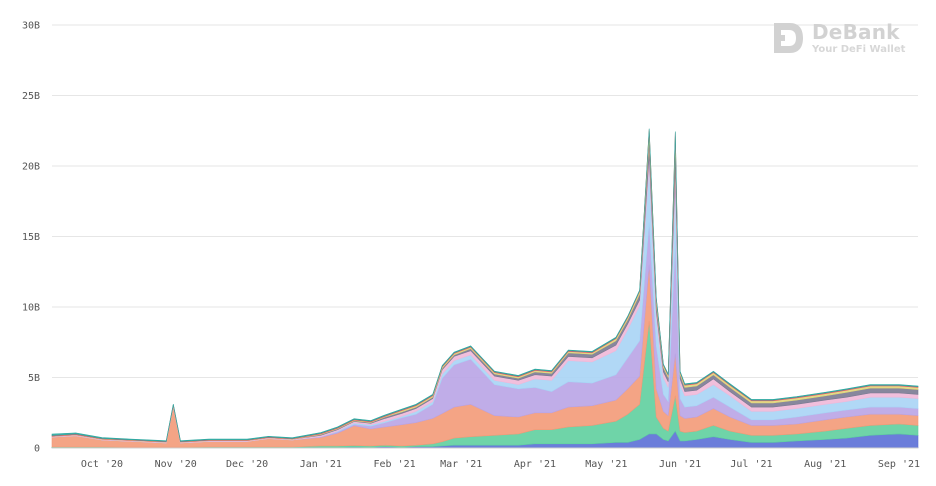 This screenshot has height=486, width=936. Describe the element at coordinates (859, 49) in the screenshot. I see `brand-tagline: Your DeFi Wallet` at that location.